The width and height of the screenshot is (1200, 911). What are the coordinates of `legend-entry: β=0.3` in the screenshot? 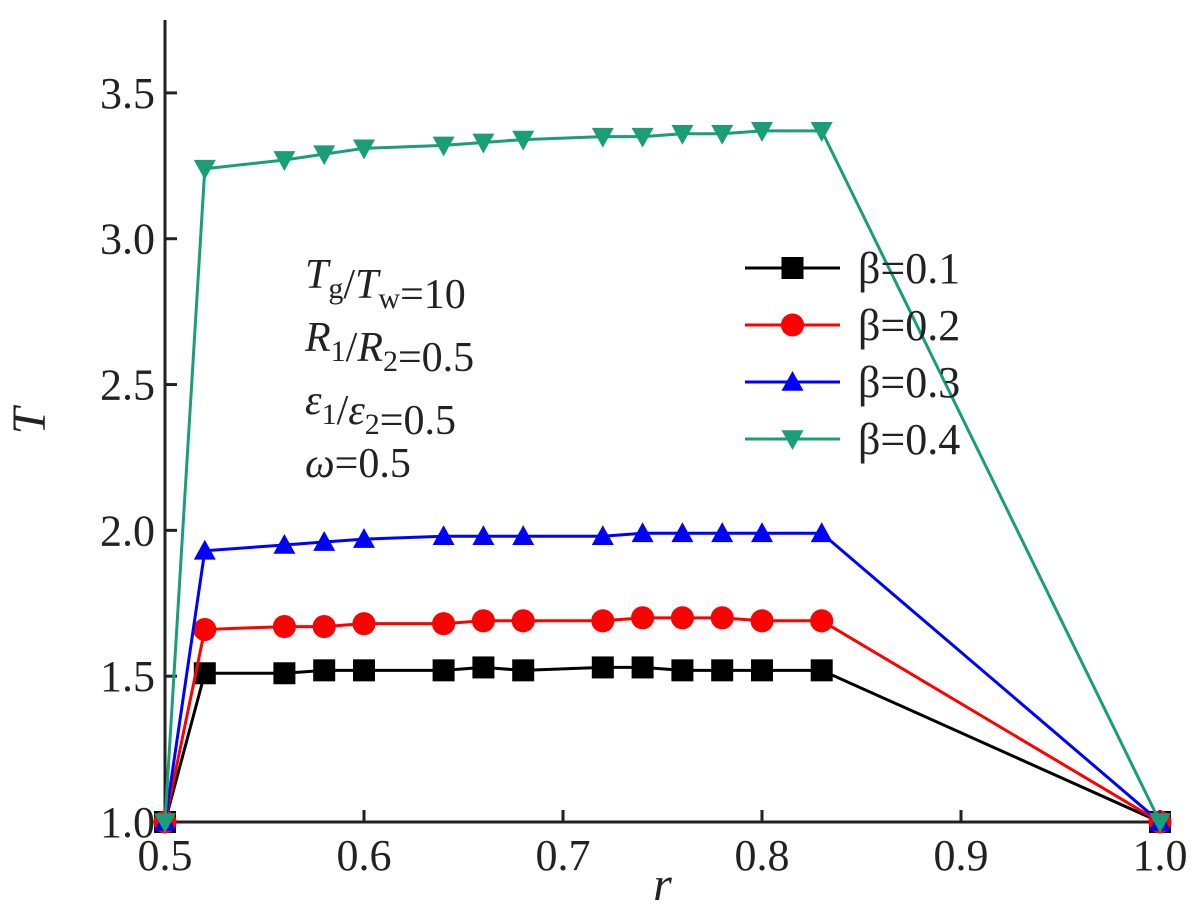 It's located at (852, 382).